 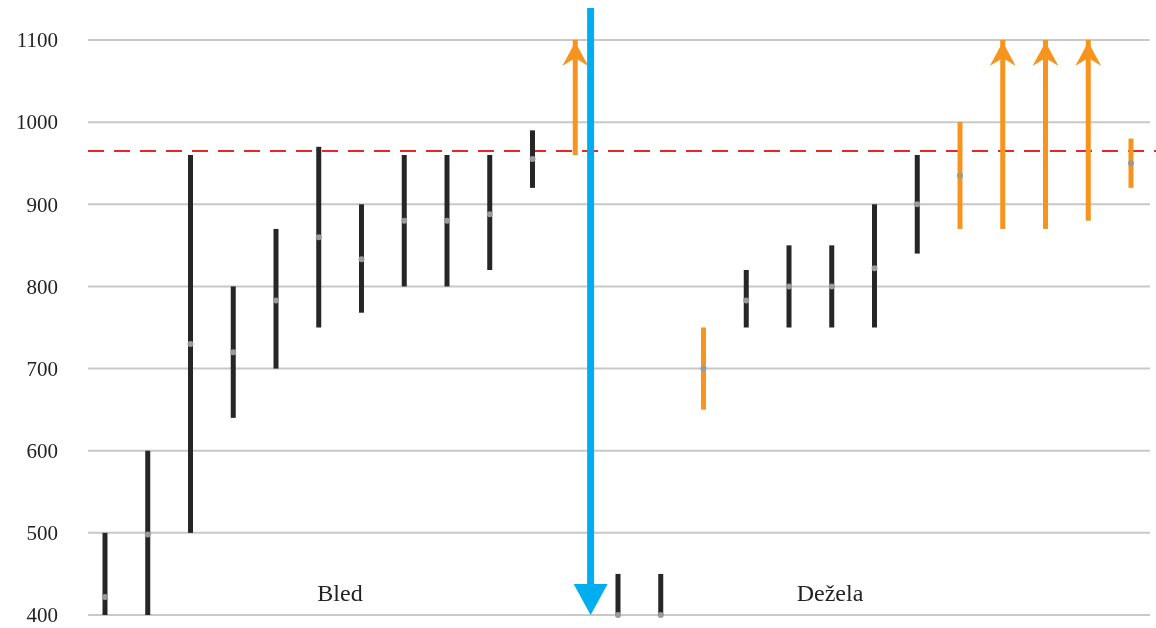 I want to click on y-tick-label: 900, so click(x=42, y=204).